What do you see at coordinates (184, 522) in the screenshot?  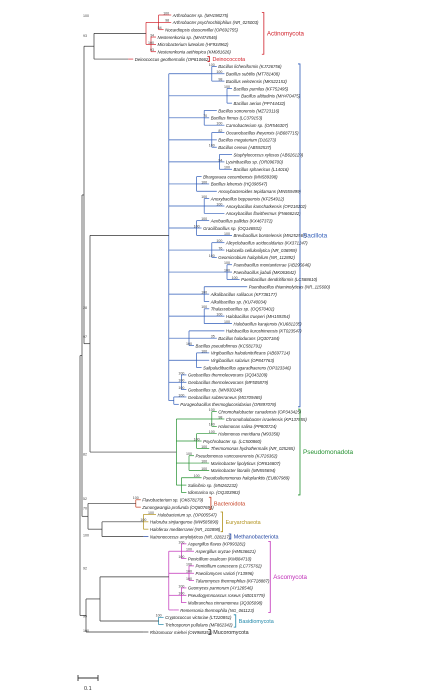 I see `taxon-label: Haloruba sinjiangense (MW585890)` at bounding box center [184, 522].